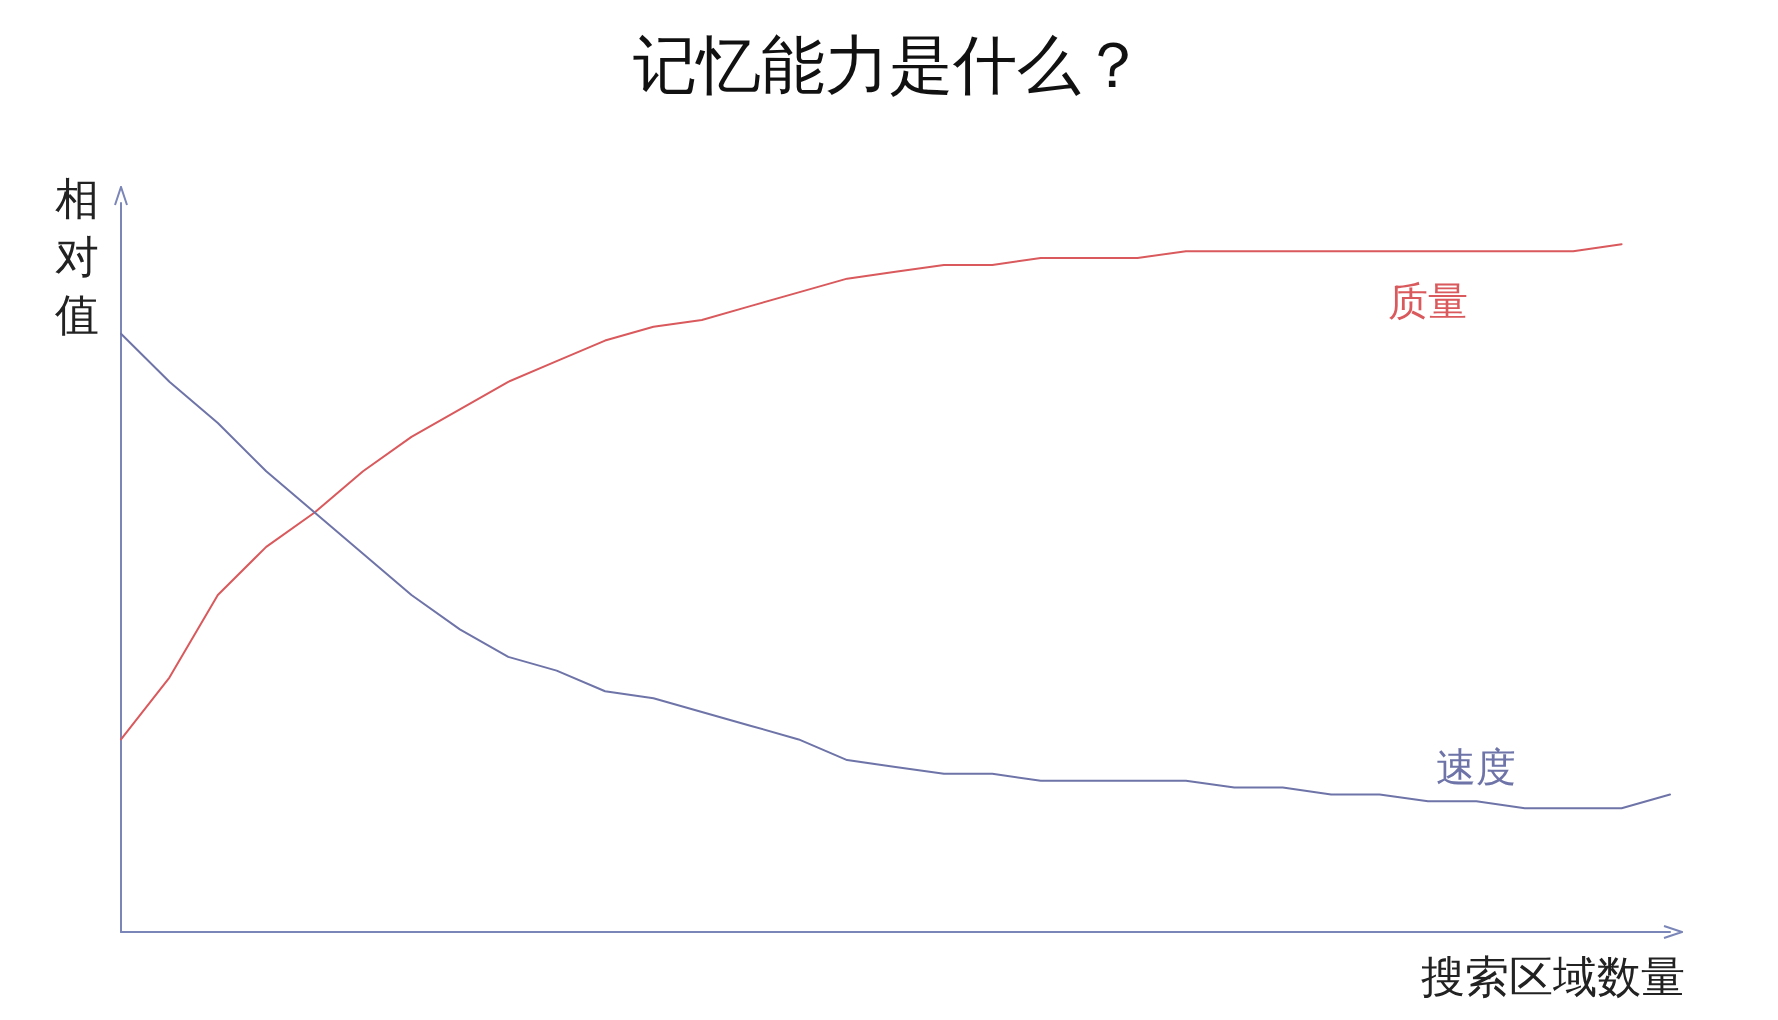 The height and width of the screenshot is (1020, 1778). I want to click on series-label: 速度, so click(1476, 767).